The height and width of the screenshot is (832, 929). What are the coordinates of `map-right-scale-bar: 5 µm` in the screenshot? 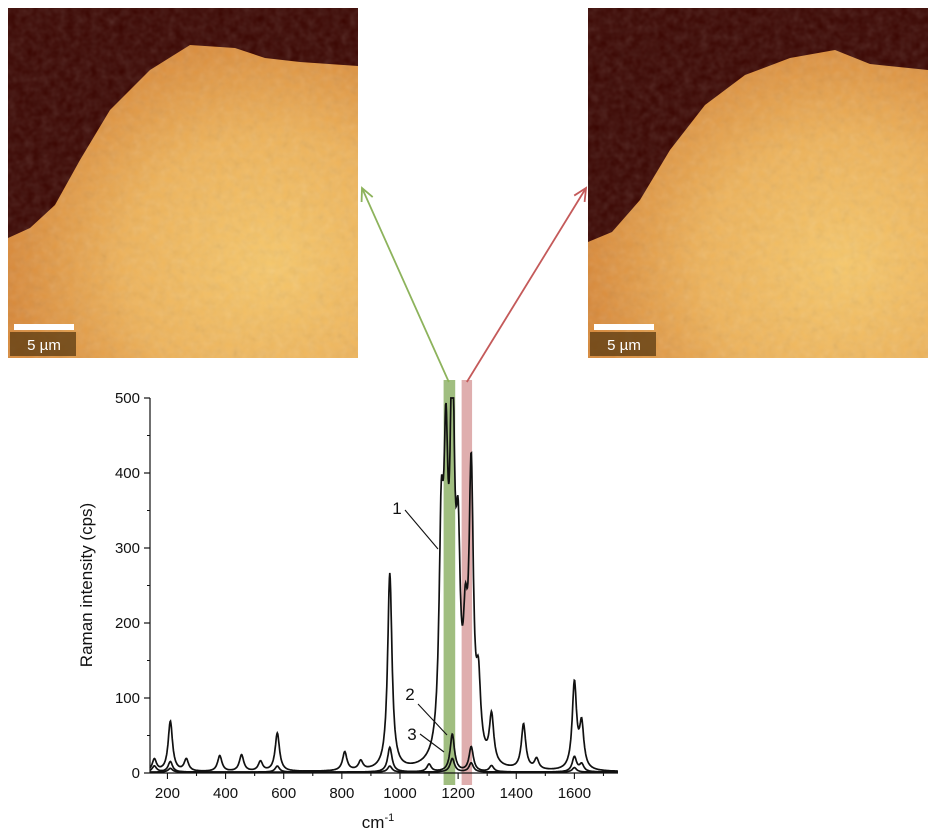 It's located at (623, 340).